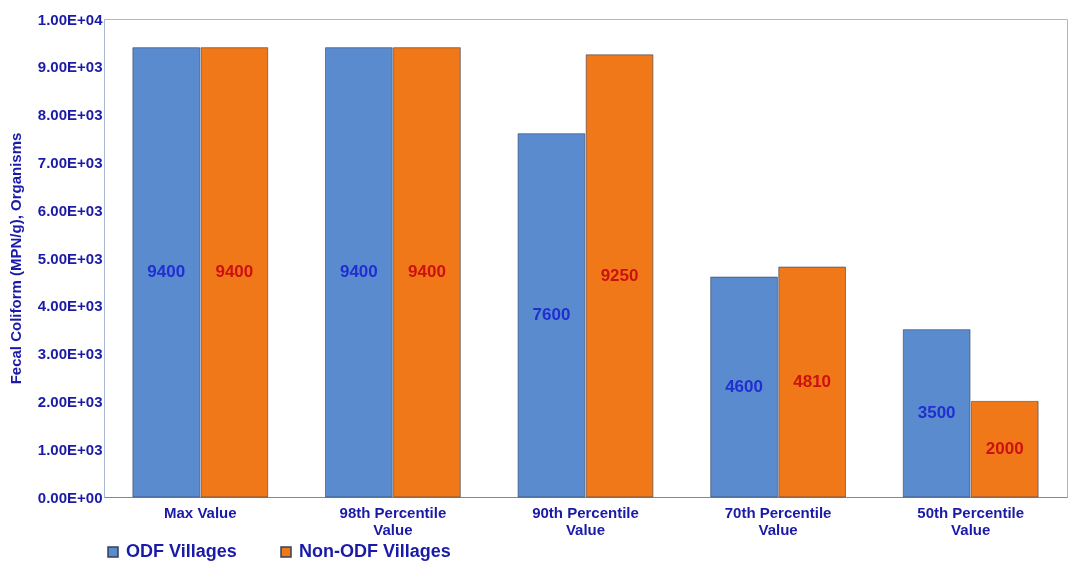  I want to click on x-tick-label: 50th Percentile Value, so click(971, 520).